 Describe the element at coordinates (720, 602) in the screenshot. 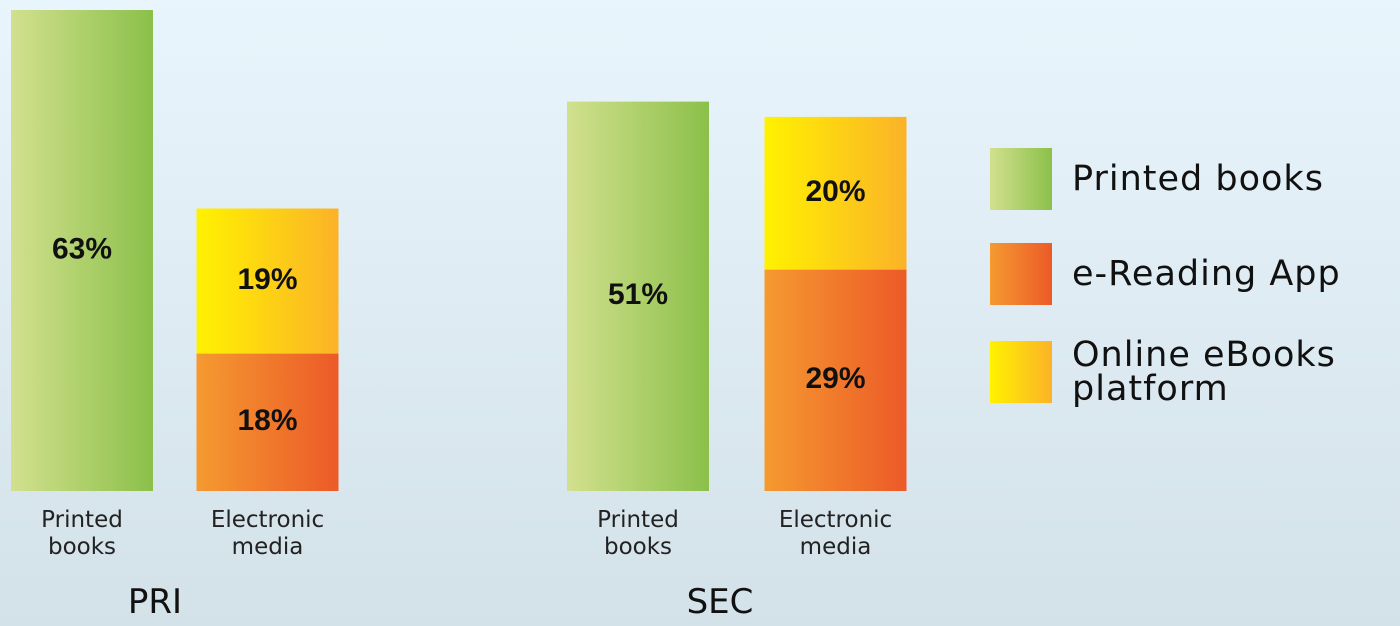

I see `group-label: SEC` at that location.